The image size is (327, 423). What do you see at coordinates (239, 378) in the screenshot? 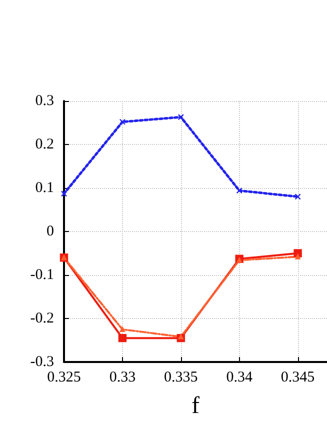
I see `x-tick-label: 0.34` at bounding box center [239, 378].